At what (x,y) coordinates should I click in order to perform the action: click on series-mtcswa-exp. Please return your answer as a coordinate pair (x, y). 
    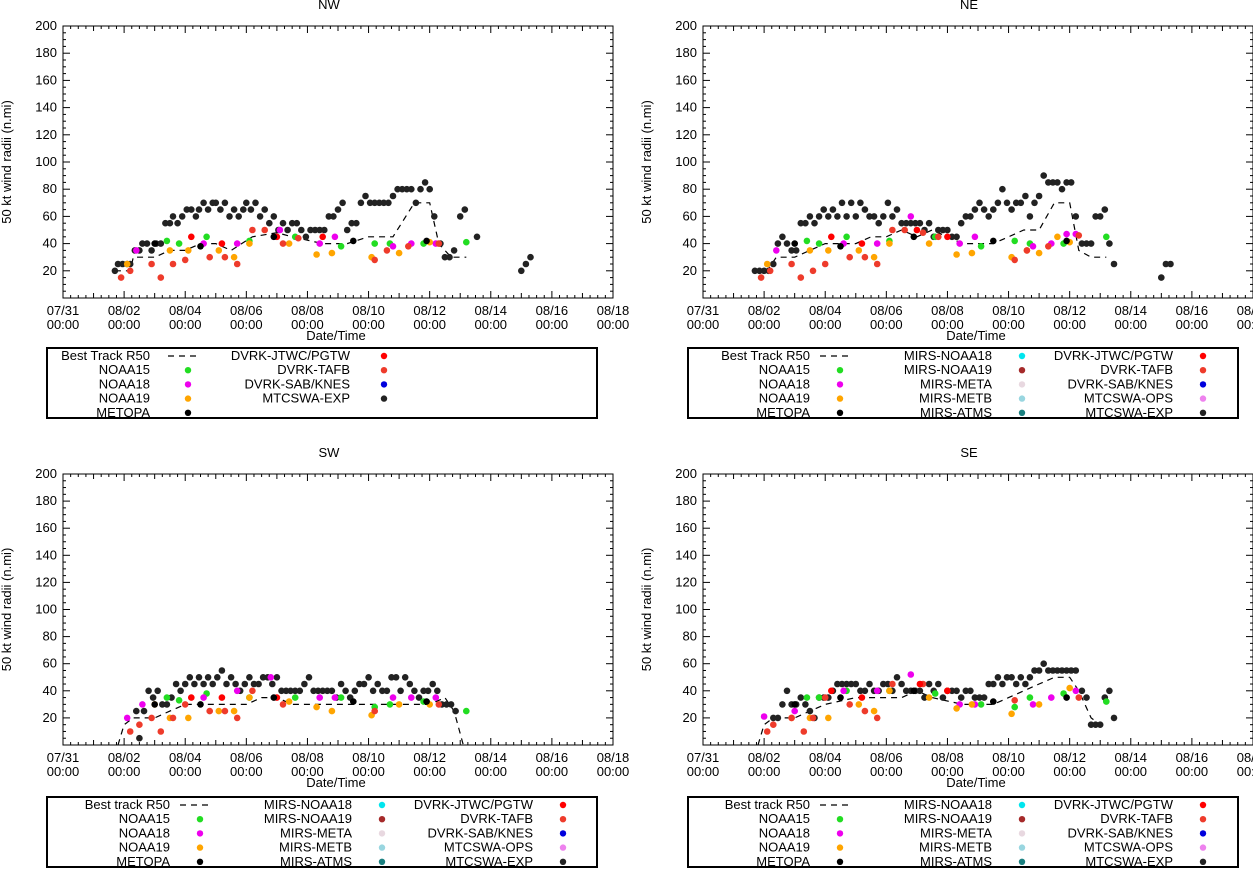
    Looking at the image, I should click on (962, 226).